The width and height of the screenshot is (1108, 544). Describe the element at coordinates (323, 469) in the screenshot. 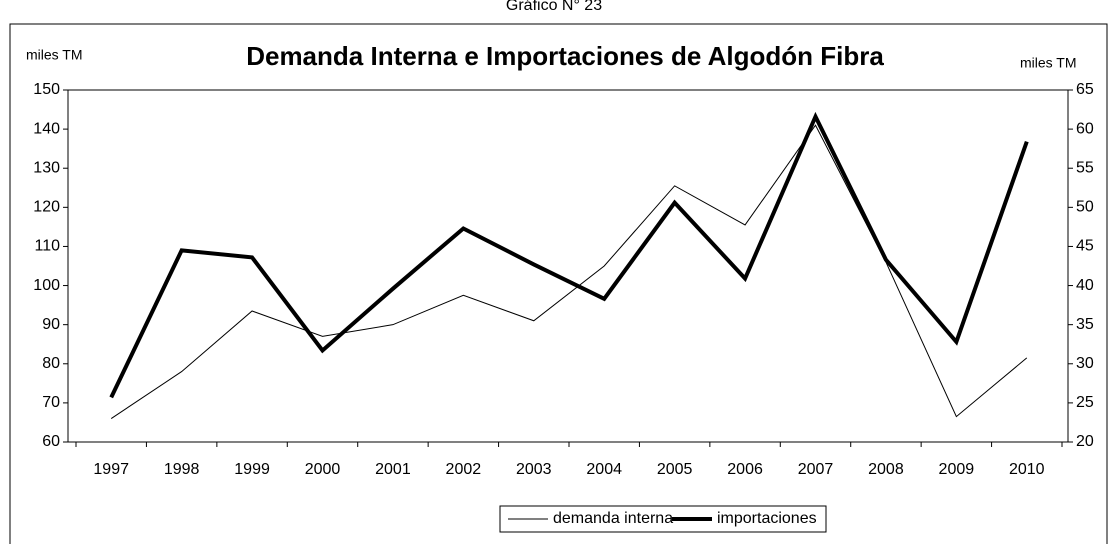

I see `x-tick-label: 2000` at that location.